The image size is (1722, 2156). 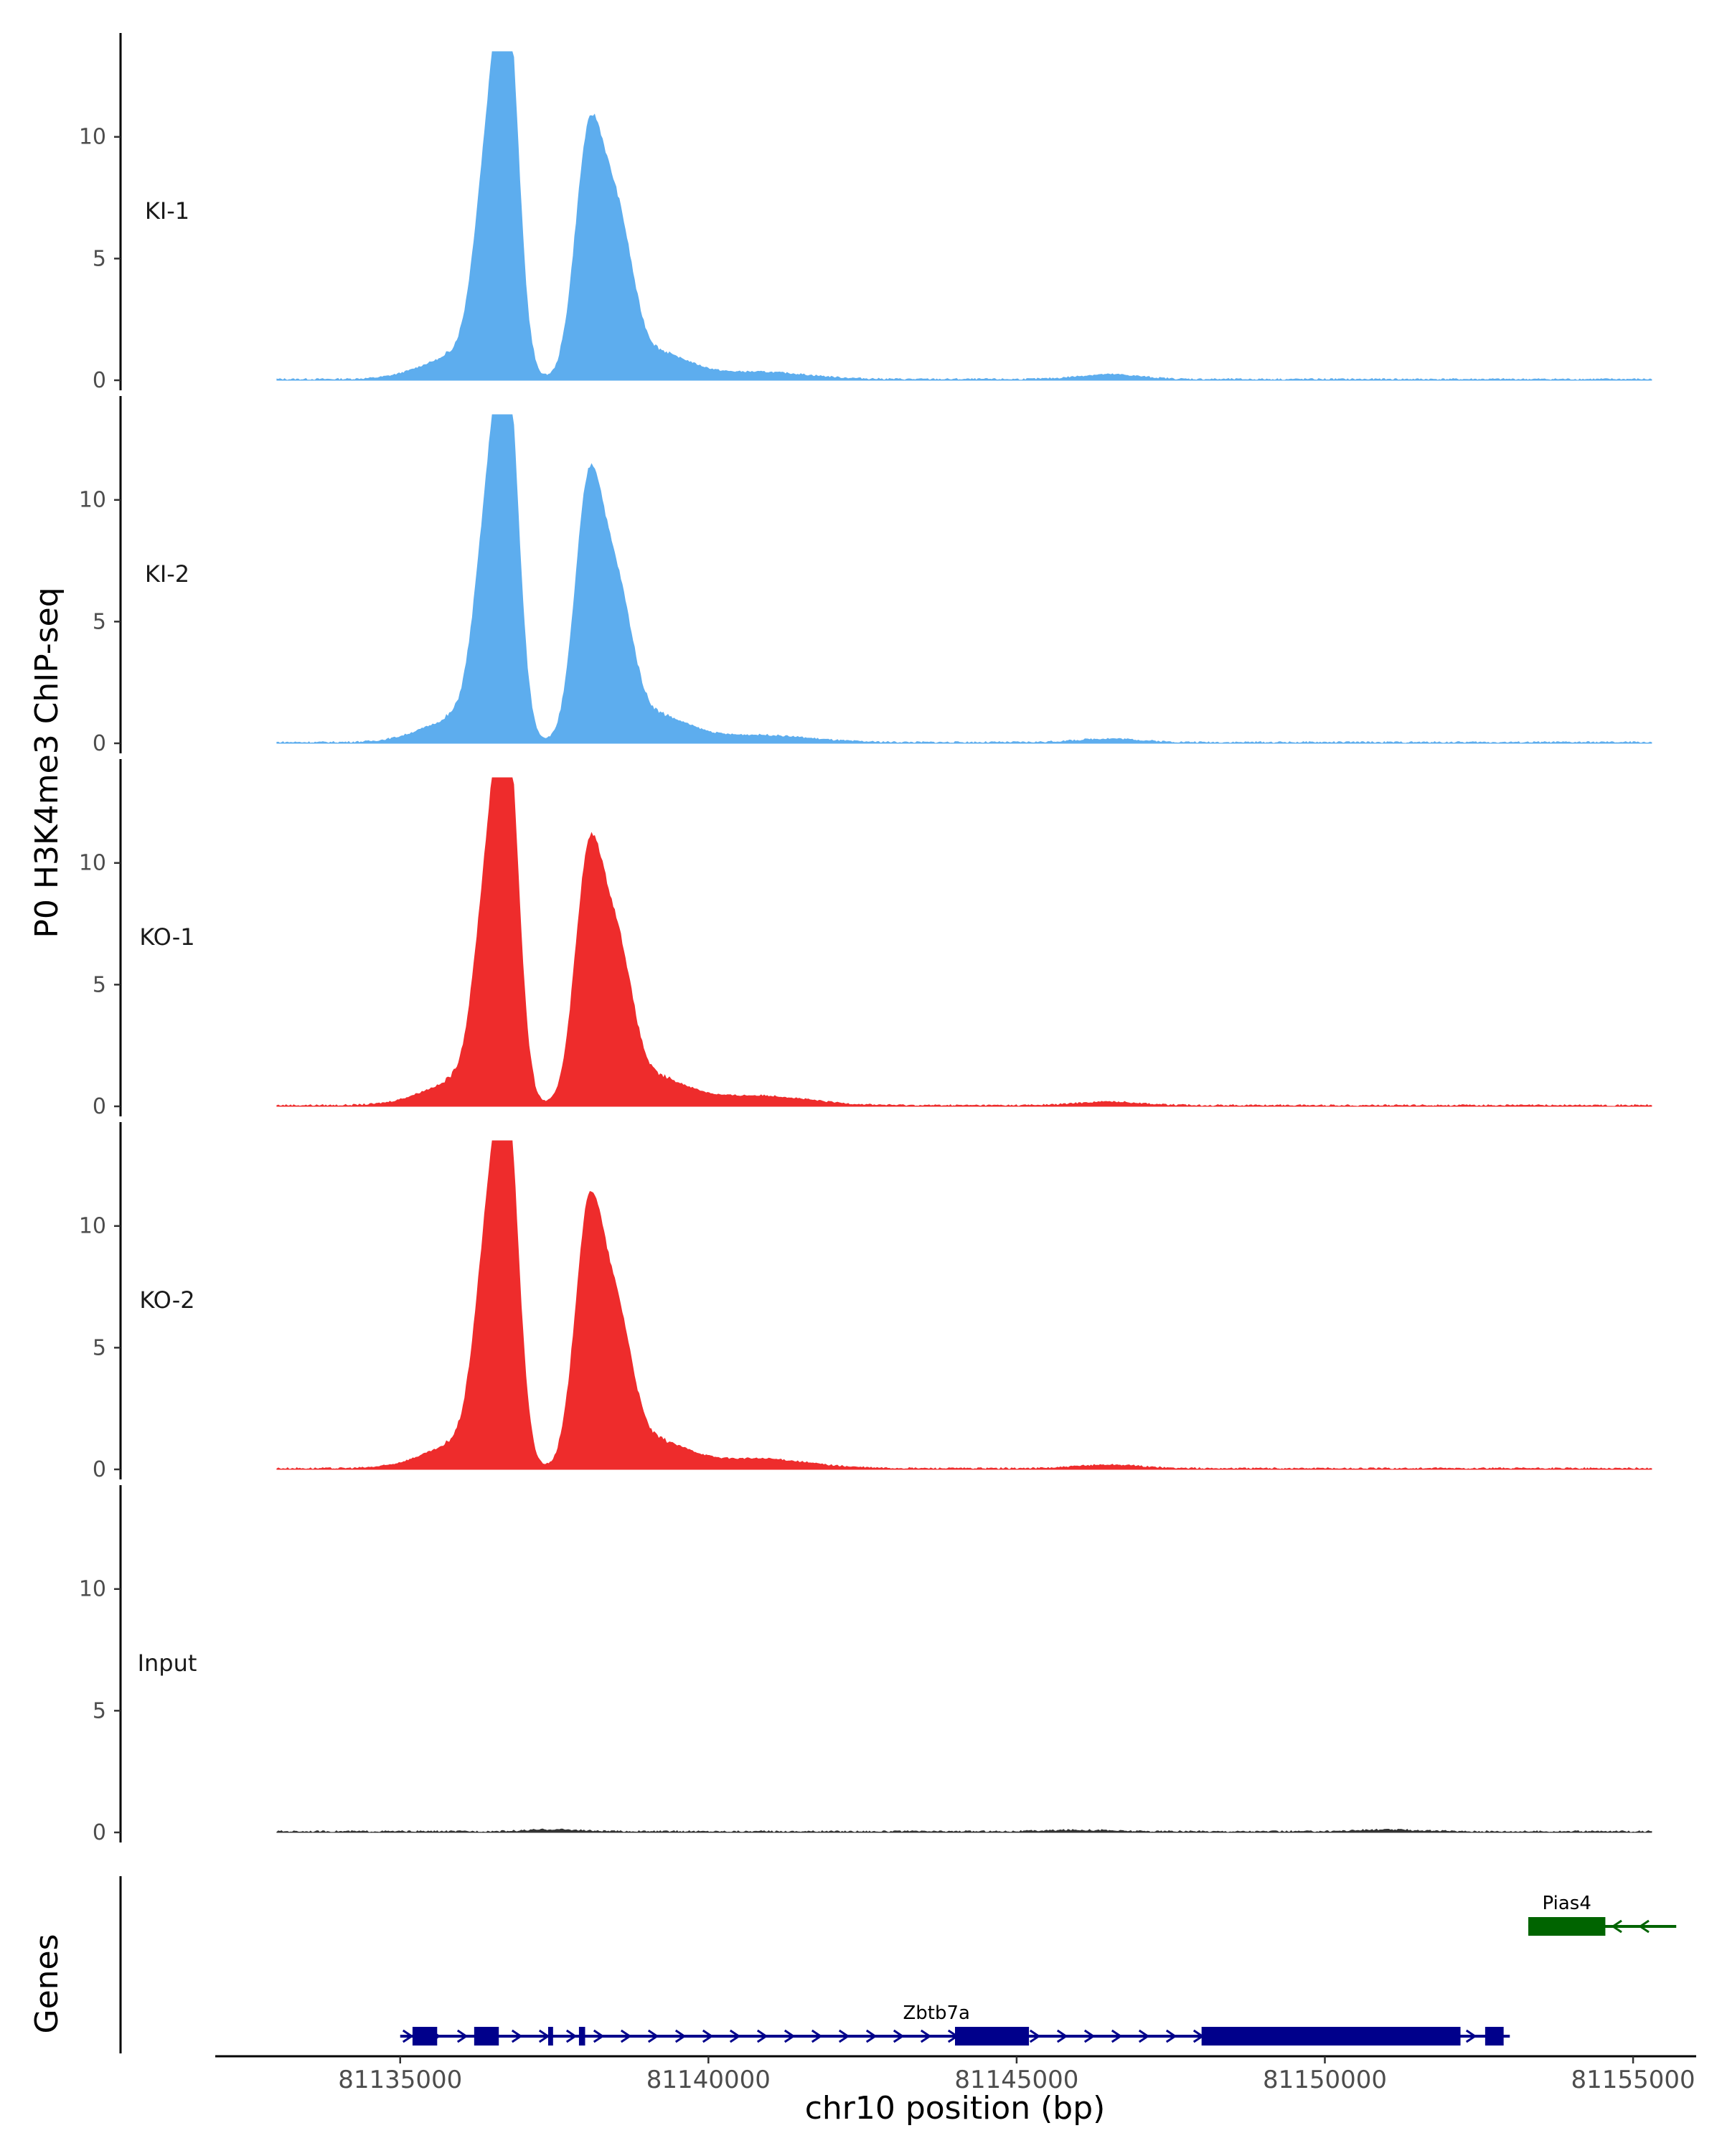 I want to click on gene-label: Pias4, so click(x=1567, y=1903).